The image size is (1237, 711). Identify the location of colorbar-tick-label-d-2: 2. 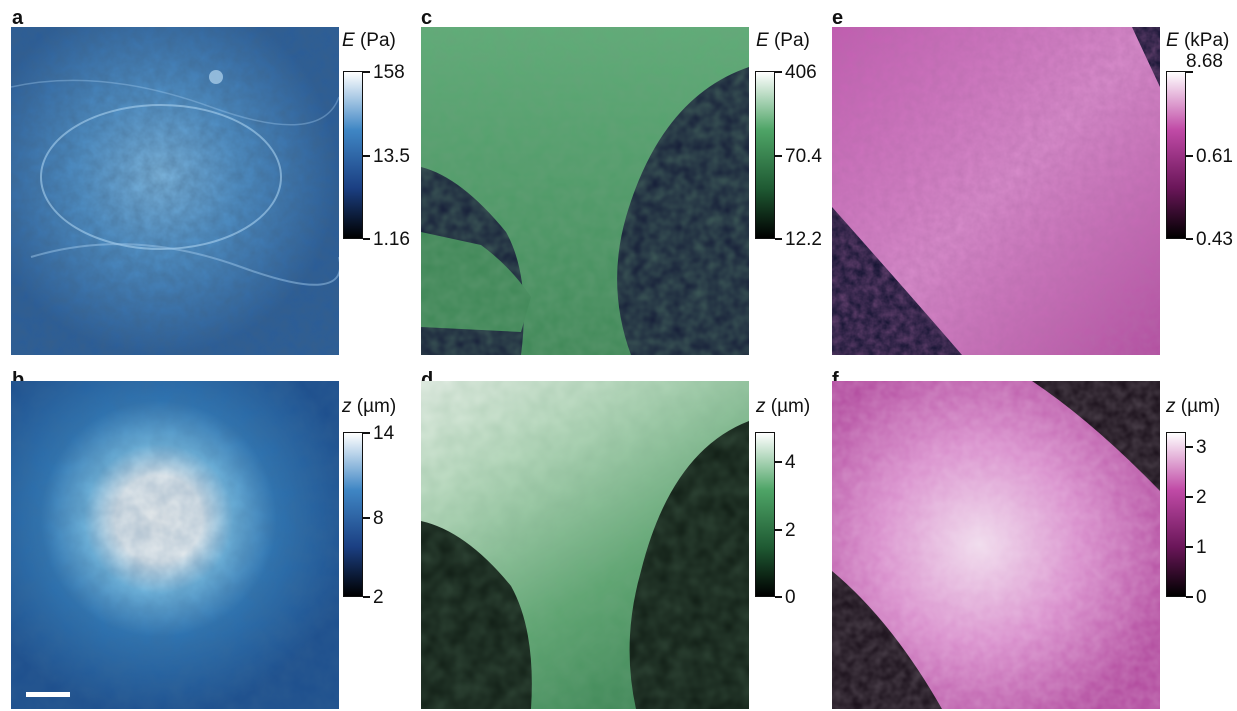
(790, 530).